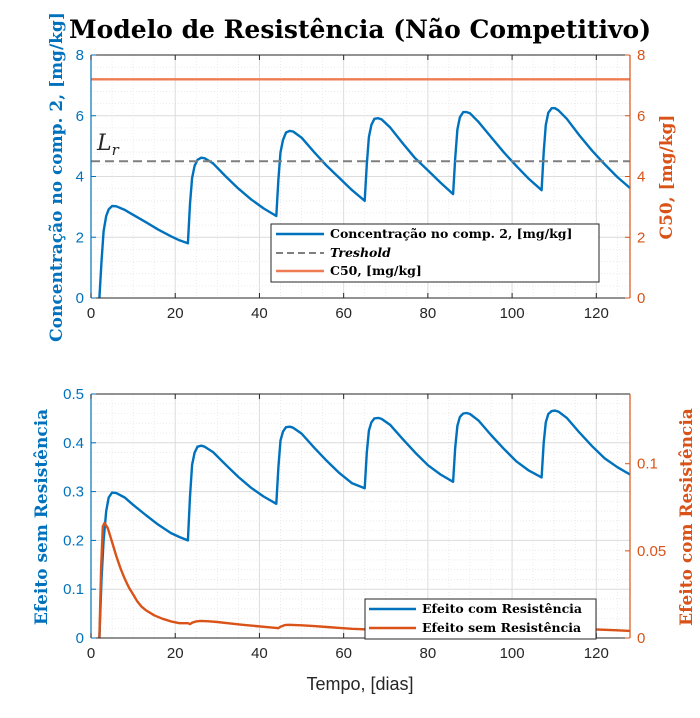 This screenshot has width=700, height=718. What do you see at coordinates (451, 233) in the screenshot?
I see `legend-label-concentration: Concentração no comp. 2, [mg/kg]` at bounding box center [451, 233].